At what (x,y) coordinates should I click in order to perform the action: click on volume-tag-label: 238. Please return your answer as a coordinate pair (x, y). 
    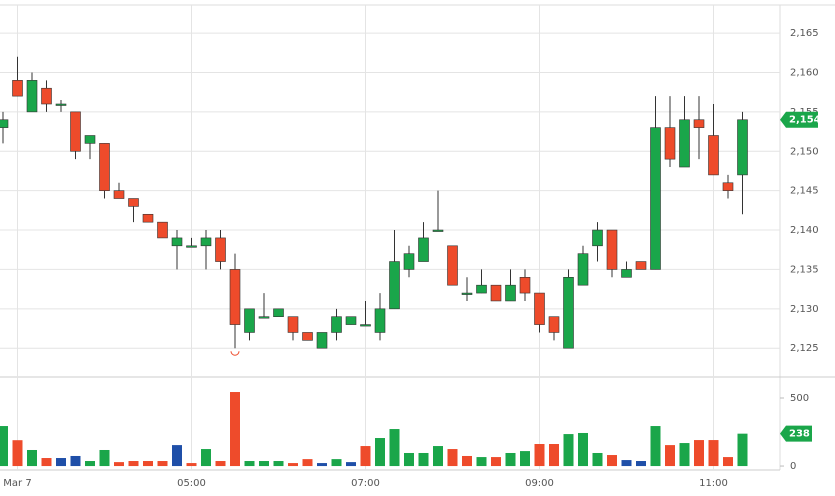
    Looking at the image, I should click on (799, 434).